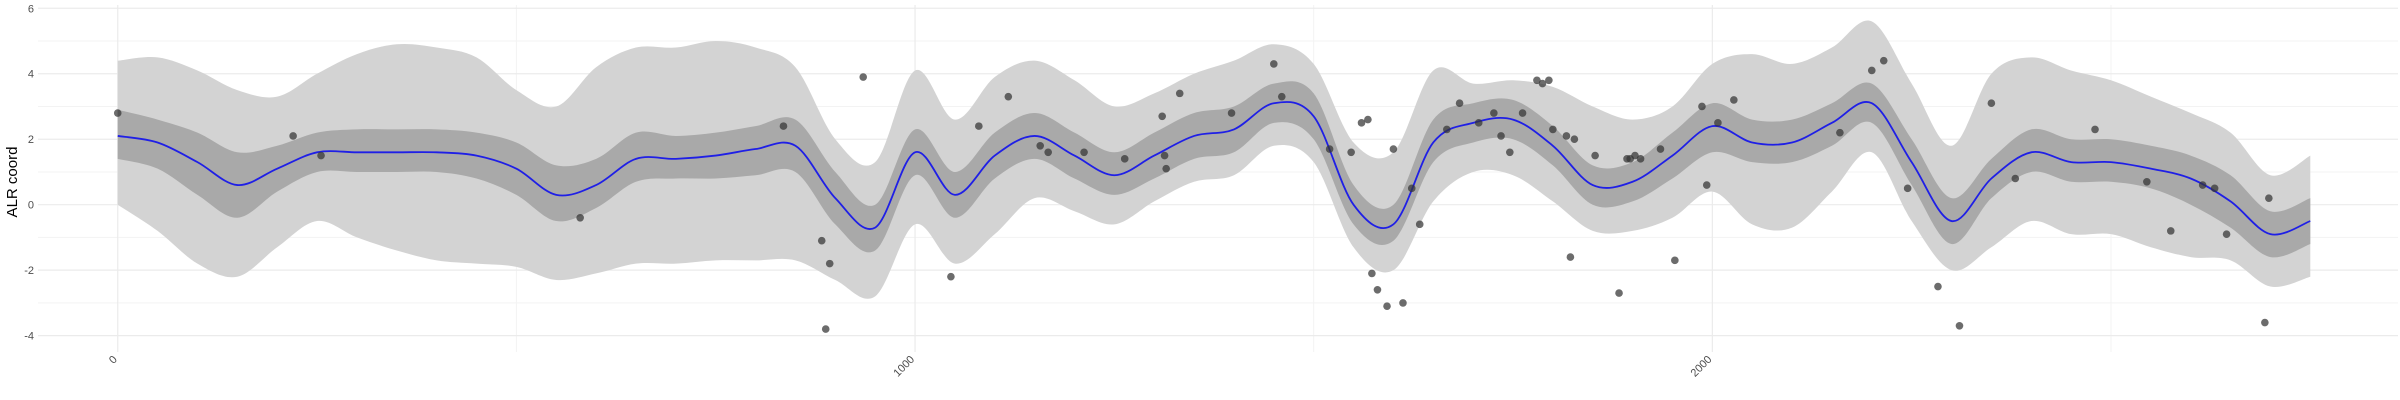 The height and width of the screenshot is (400, 2400). Describe the element at coordinates (29, 271) in the screenshot. I see `y-tick-label: -2` at that location.